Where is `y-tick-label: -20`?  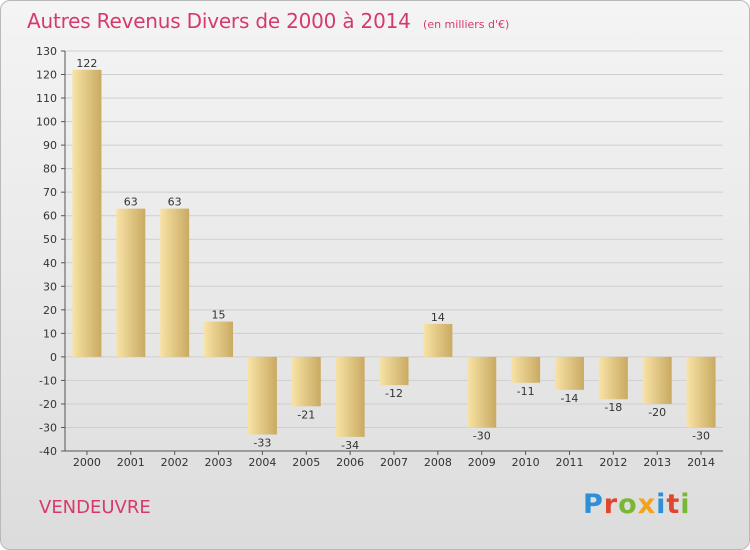
y-tick-label: -20 is located at coordinates (48, 404).